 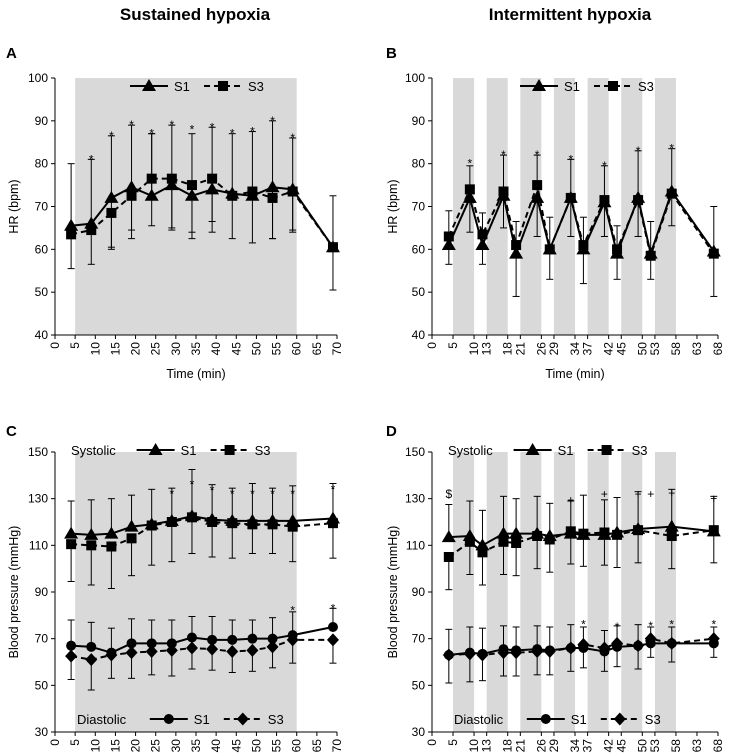 I want to click on legend-legend-text-s3: S3, so click(x=256, y=86).